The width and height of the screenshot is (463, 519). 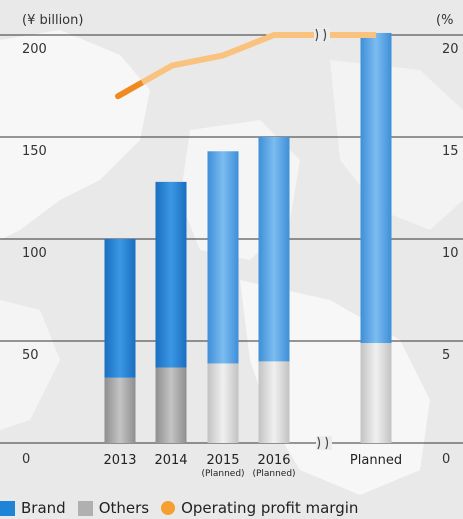 I want to click on left-axis-unit: (¥ billion), so click(x=52, y=20).